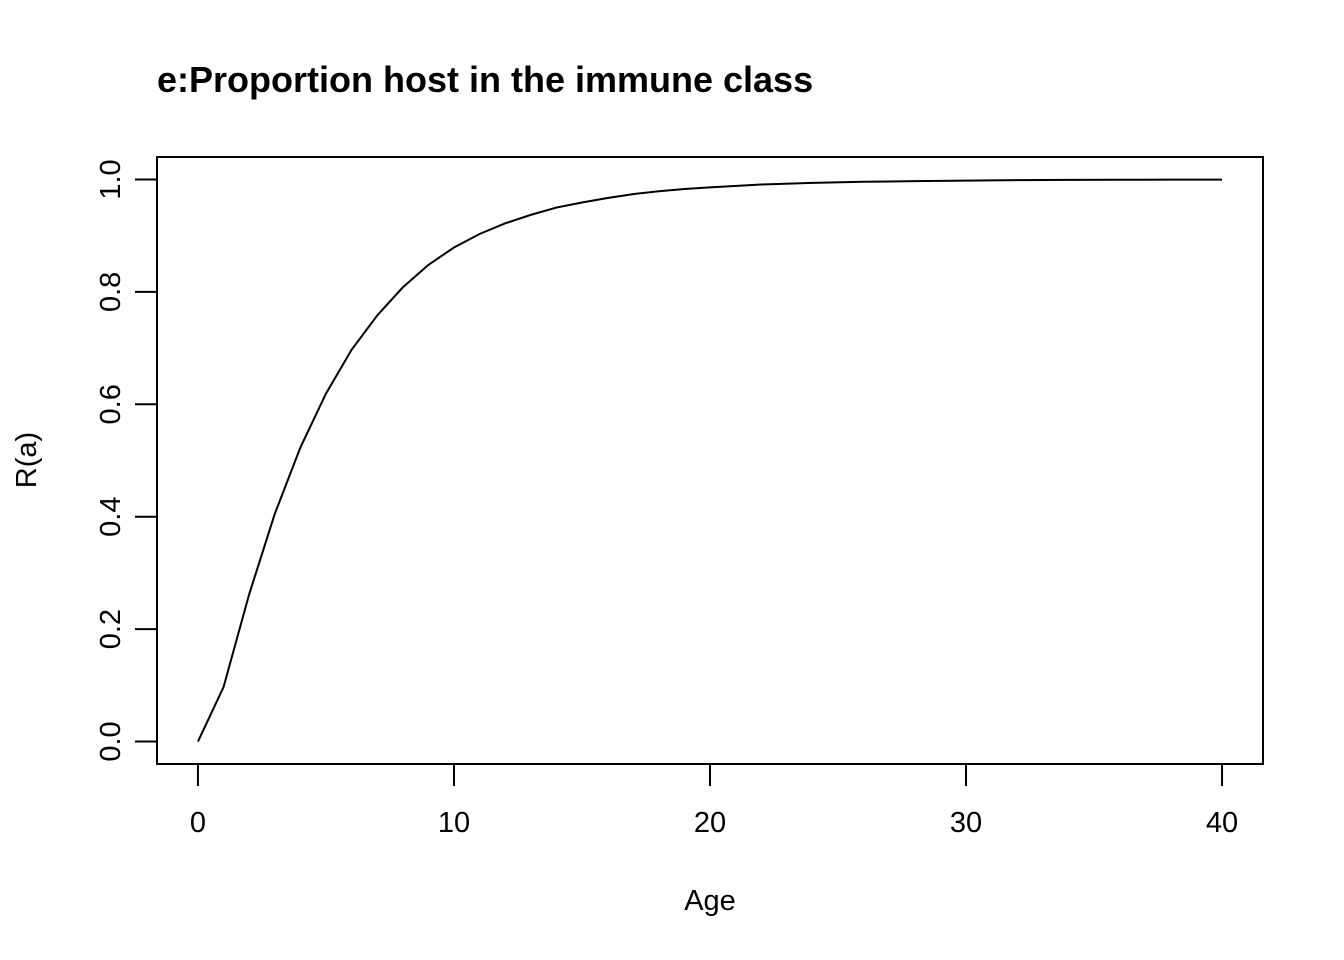 The image size is (1344, 960). Describe the element at coordinates (126, 460) in the screenshot. I see `y-axis: 0.0 0.2 0.4 0.6 0.8 1.0` at that location.